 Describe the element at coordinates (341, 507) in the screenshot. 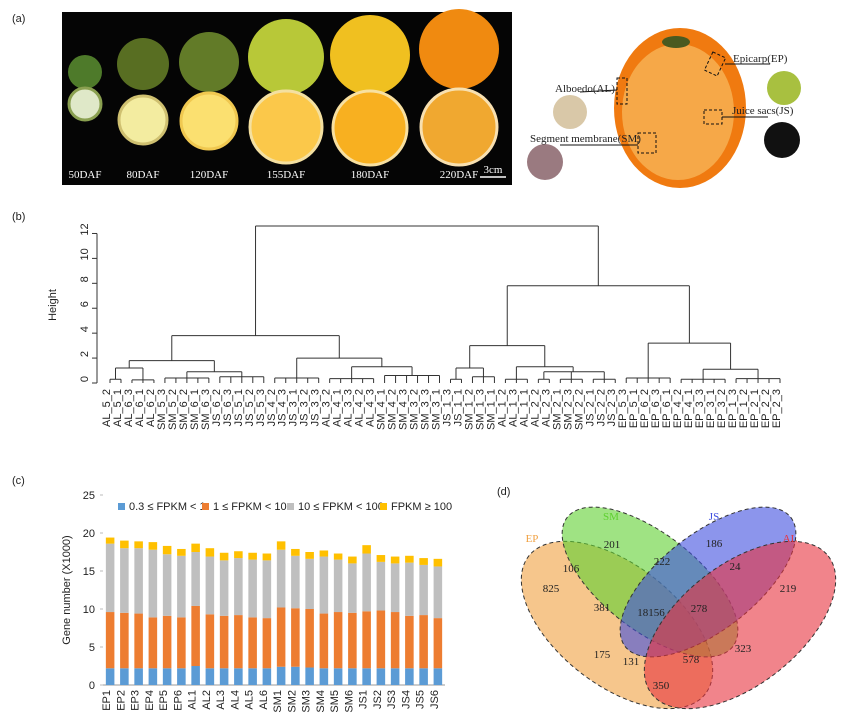

I see `legend-label: 10 ≤ FPKM < 100` at that location.